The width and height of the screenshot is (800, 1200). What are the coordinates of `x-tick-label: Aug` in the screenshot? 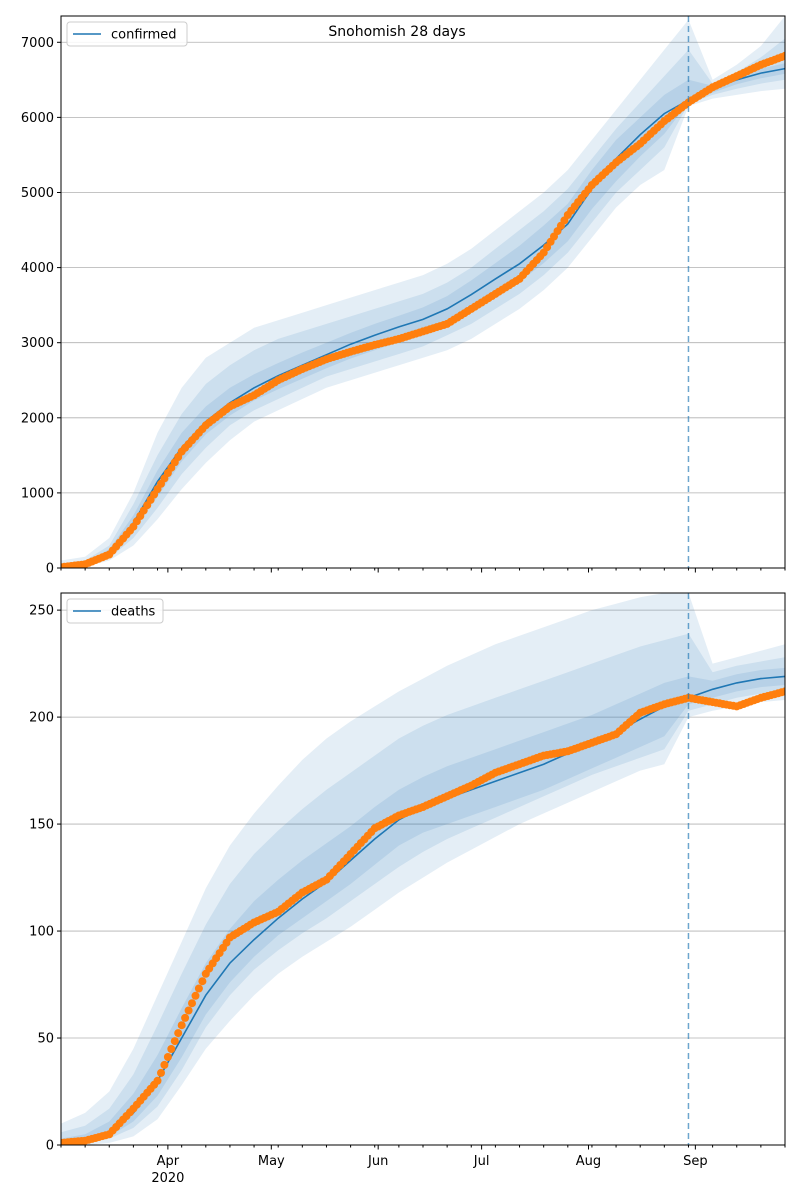 It's located at (588, 1161).